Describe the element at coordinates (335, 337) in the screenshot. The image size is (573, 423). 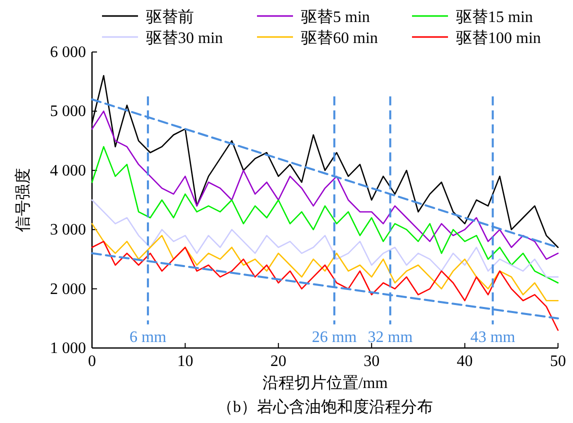
I see `ref-line-label: 26 mm` at that location.